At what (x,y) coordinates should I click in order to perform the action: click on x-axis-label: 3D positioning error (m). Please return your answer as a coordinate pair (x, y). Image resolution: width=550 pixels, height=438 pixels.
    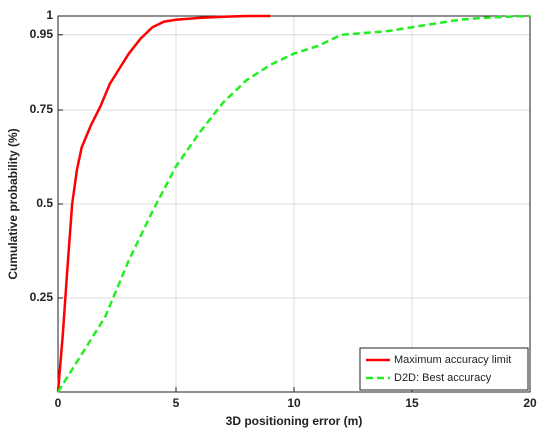
    Looking at the image, I should click on (294, 421).